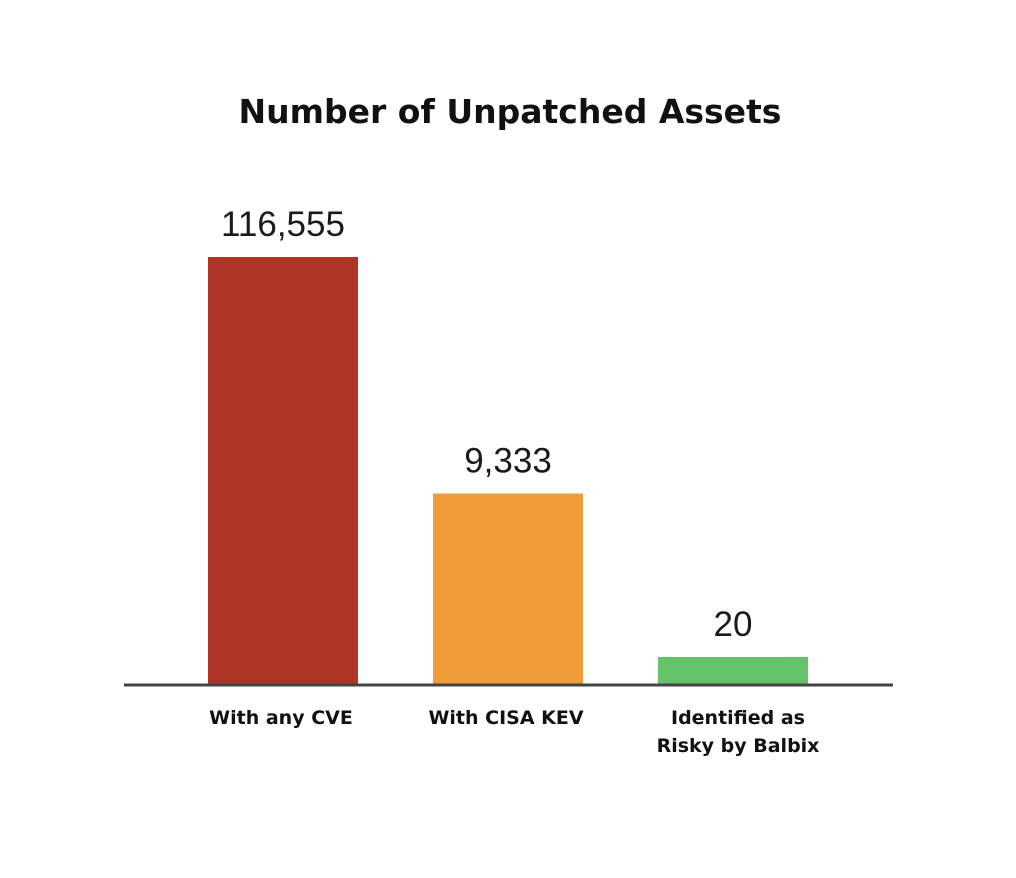 This screenshot has width=1016, height=878. What do you see at coordinates (508, 461) in the screenshot?
I see `data-label-2: 9,333` at bounding box center [508, 461].